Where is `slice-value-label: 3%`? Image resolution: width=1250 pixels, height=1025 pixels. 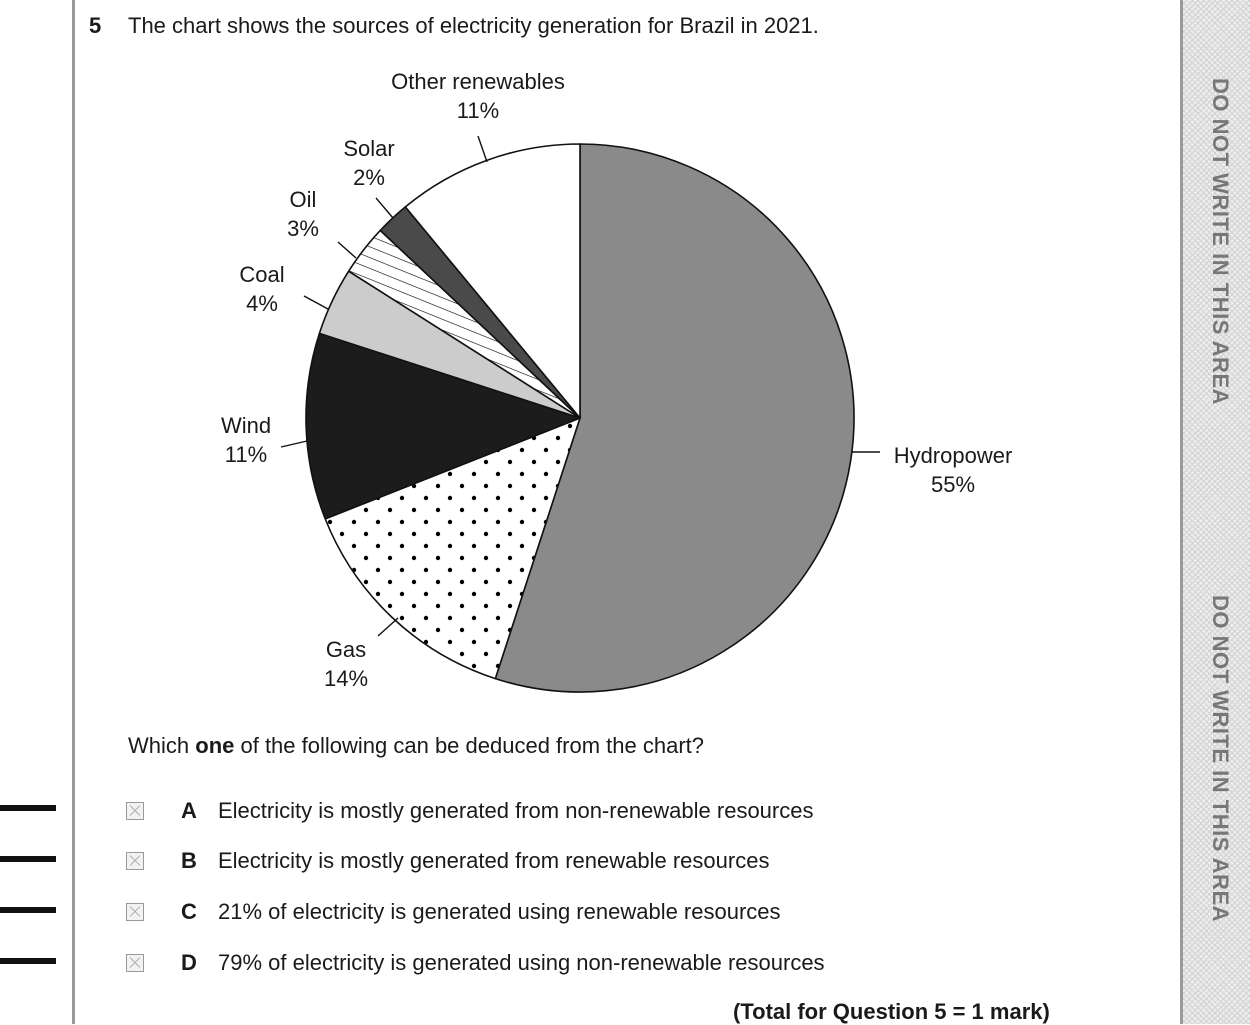
slice-value-label: 3% is located at coordinates (303, 228).